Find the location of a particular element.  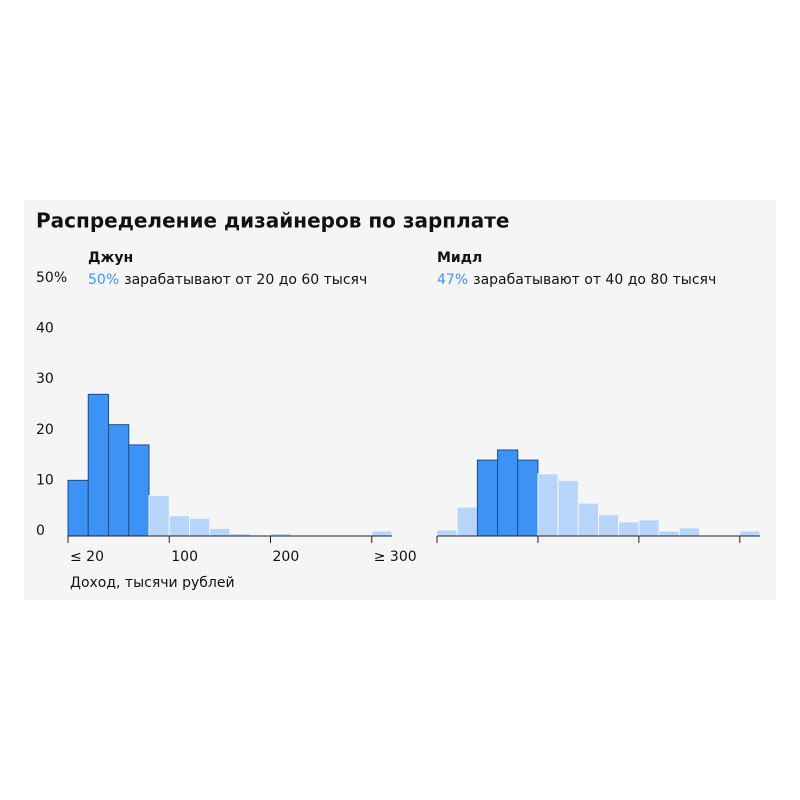

subtitle: зарабатывают от 40 до 80 тысяч is located at coordinates (594, 280).